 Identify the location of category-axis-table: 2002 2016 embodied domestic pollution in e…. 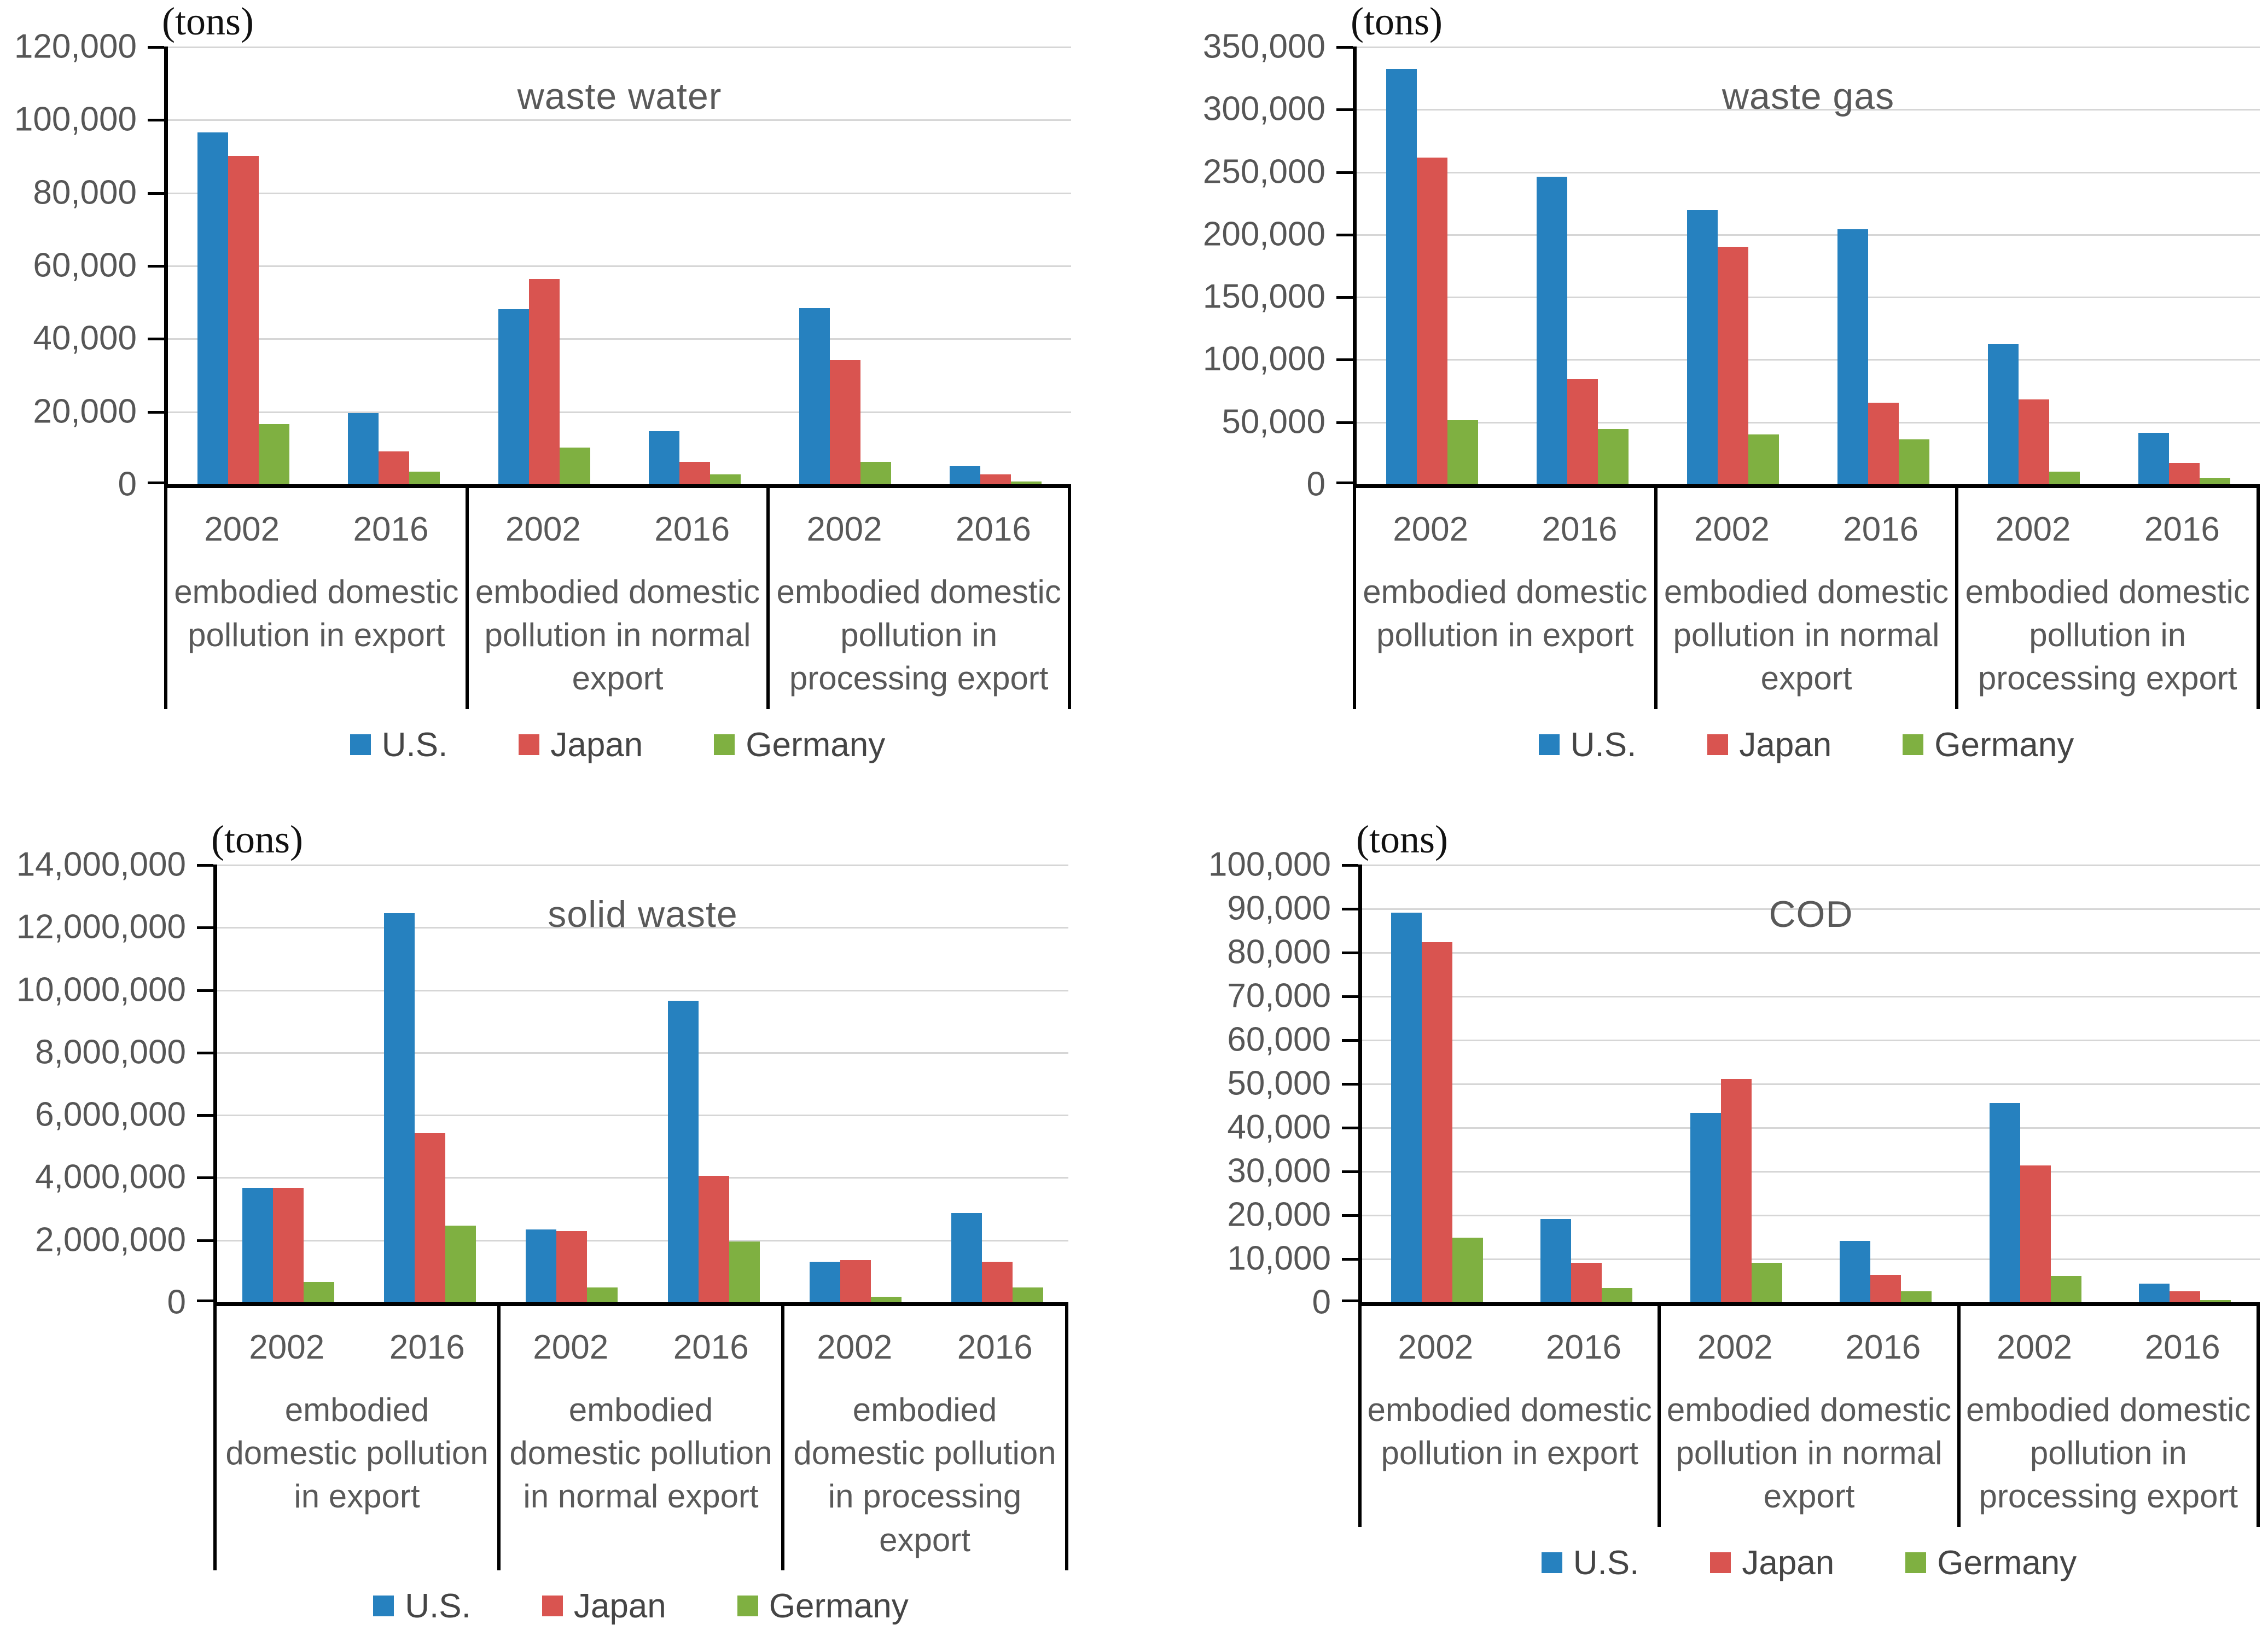
(1807, 598).